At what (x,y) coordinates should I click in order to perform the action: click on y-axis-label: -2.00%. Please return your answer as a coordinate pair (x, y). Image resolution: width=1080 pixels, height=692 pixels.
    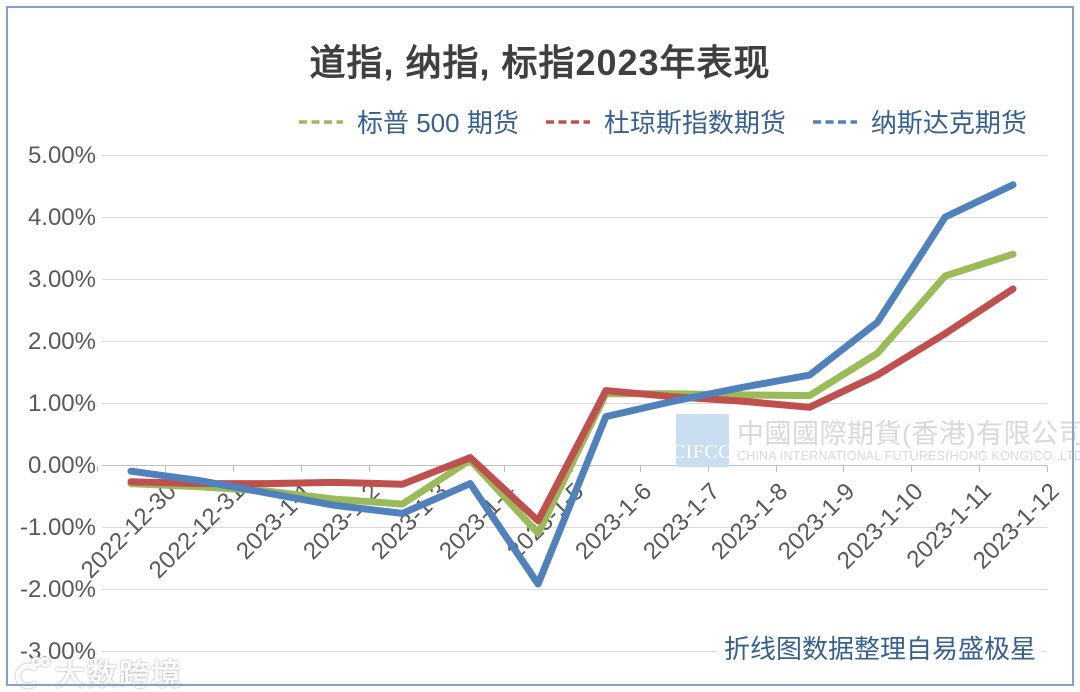
    Looking at the image, I should click on (57, 589).